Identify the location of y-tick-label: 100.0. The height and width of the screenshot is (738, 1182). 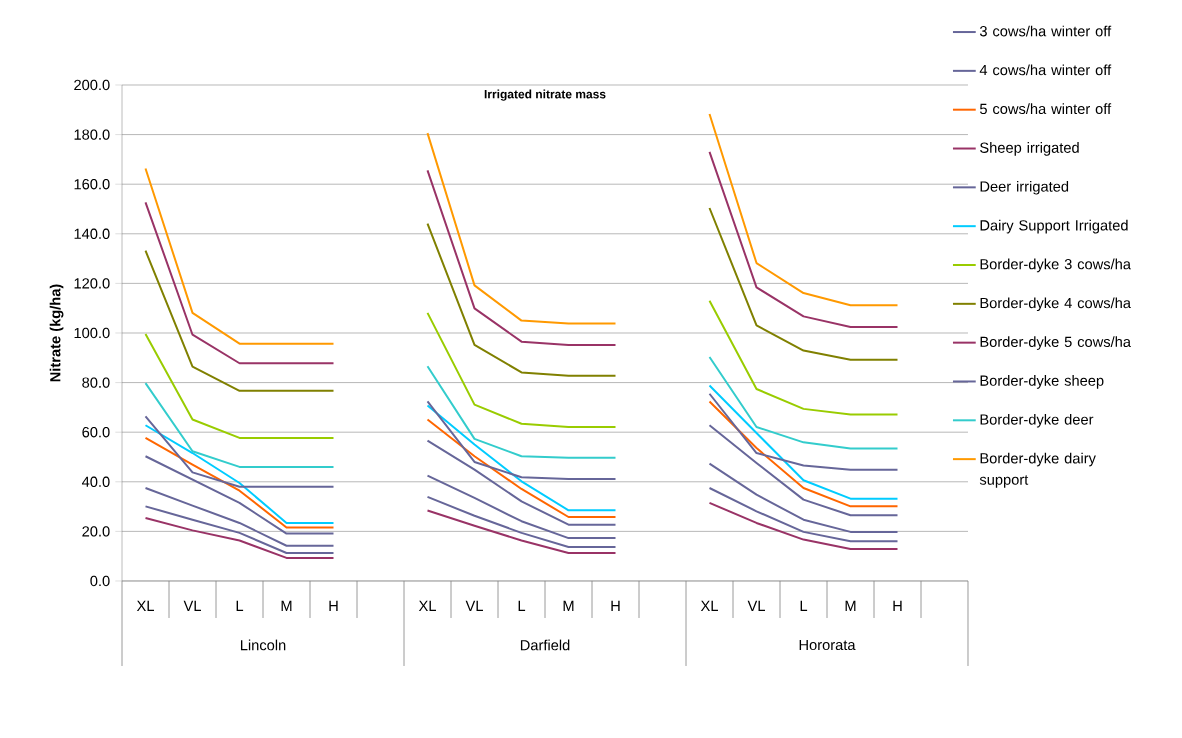
(92, 333).